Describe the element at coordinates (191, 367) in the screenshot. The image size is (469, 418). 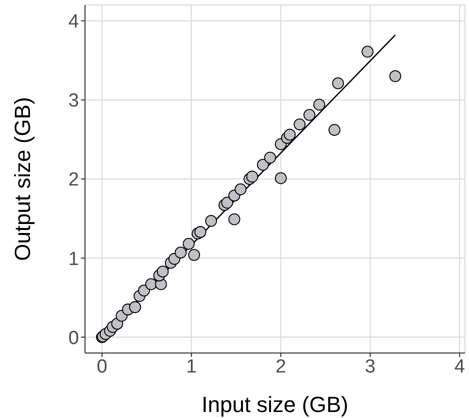
I see `x-tick-label: 1` at that location.